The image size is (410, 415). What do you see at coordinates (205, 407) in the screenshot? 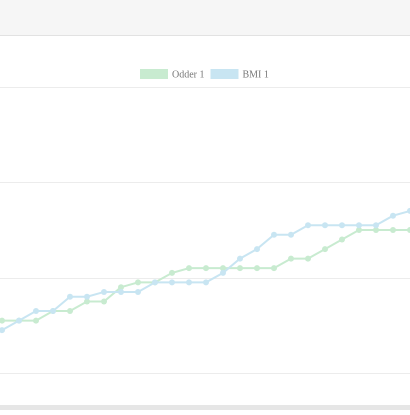
I see `footer-bar` at bounding box center [205, 407].